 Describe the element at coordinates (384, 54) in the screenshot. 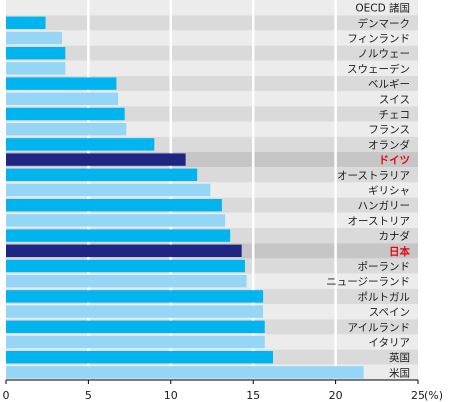

I see `category-label-ノルウェー: ノルウェー` at that location.